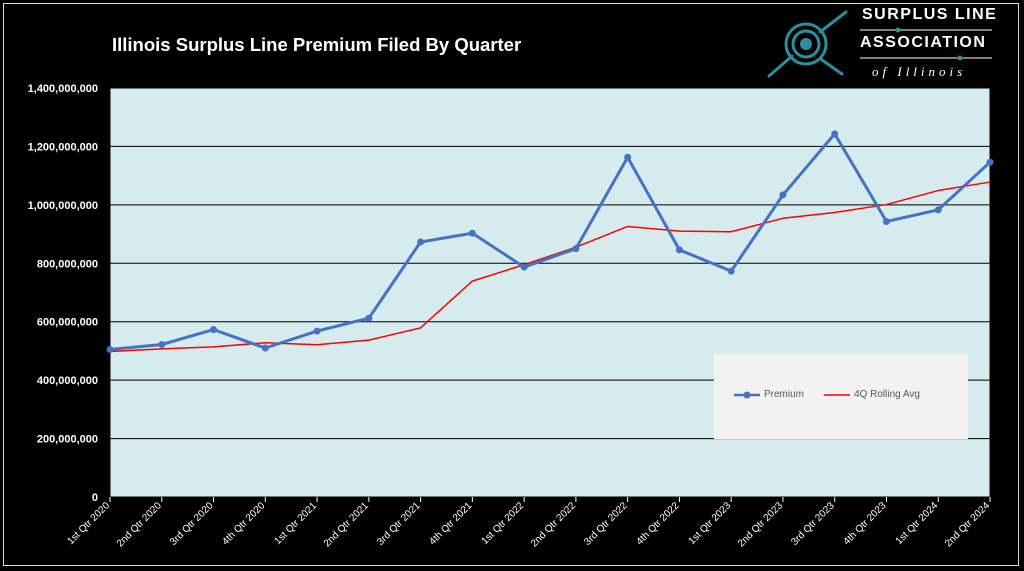 The width and height of the screenshot is (1024, 571). What do you see at coordinates (295, 523) in the screenshot?
I see `x-tick-label: 1st Qtr 2021` at bounding box center [295, 523].